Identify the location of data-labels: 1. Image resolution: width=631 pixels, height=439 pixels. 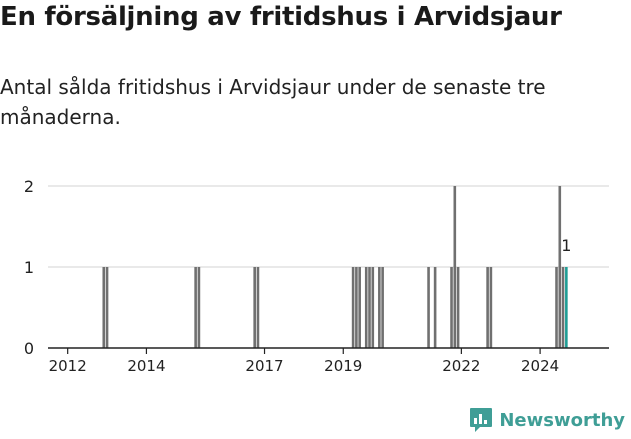
(566, 245).